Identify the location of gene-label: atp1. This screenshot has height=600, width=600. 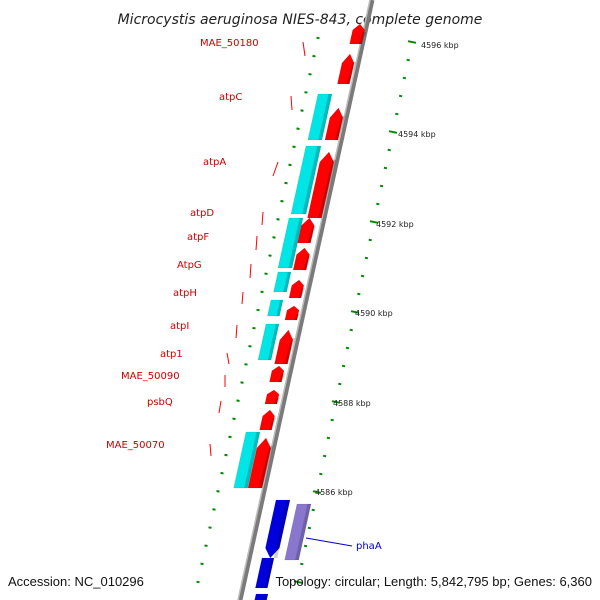
(171, 354).